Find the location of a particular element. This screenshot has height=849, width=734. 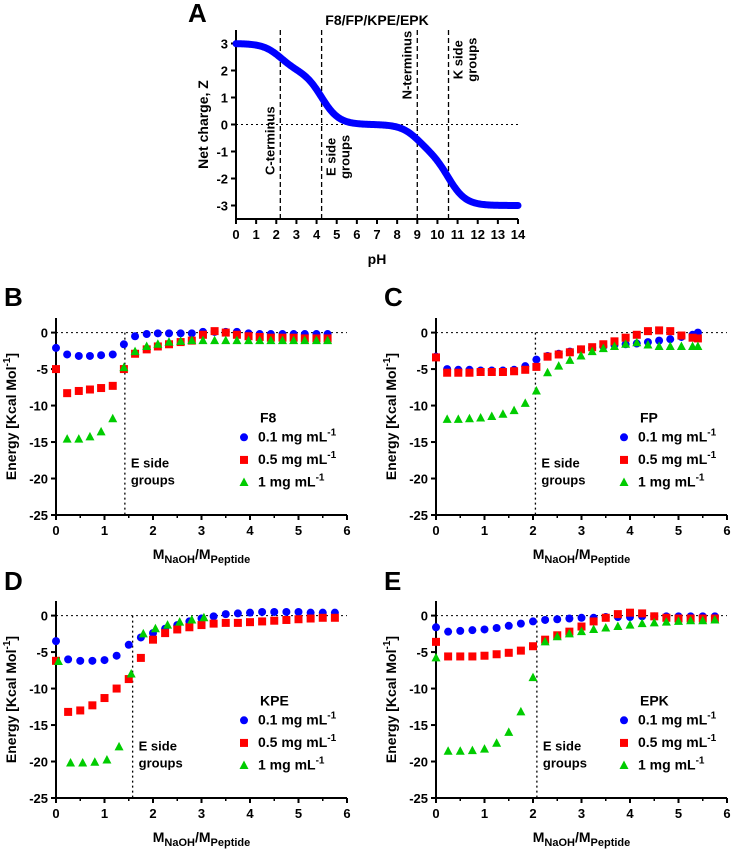

y-tick-label: -5 is located at coordinates (42, 369).